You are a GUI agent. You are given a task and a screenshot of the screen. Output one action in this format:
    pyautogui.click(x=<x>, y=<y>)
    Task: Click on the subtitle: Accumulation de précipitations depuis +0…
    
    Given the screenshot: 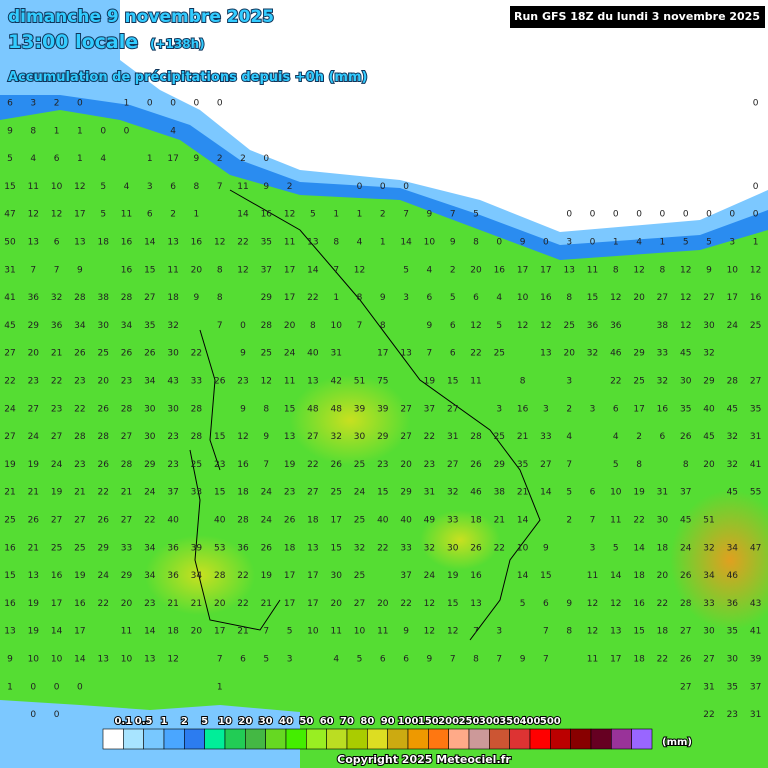 What is the action you would take?
    pyautogui.click(x=187, y=77)
    